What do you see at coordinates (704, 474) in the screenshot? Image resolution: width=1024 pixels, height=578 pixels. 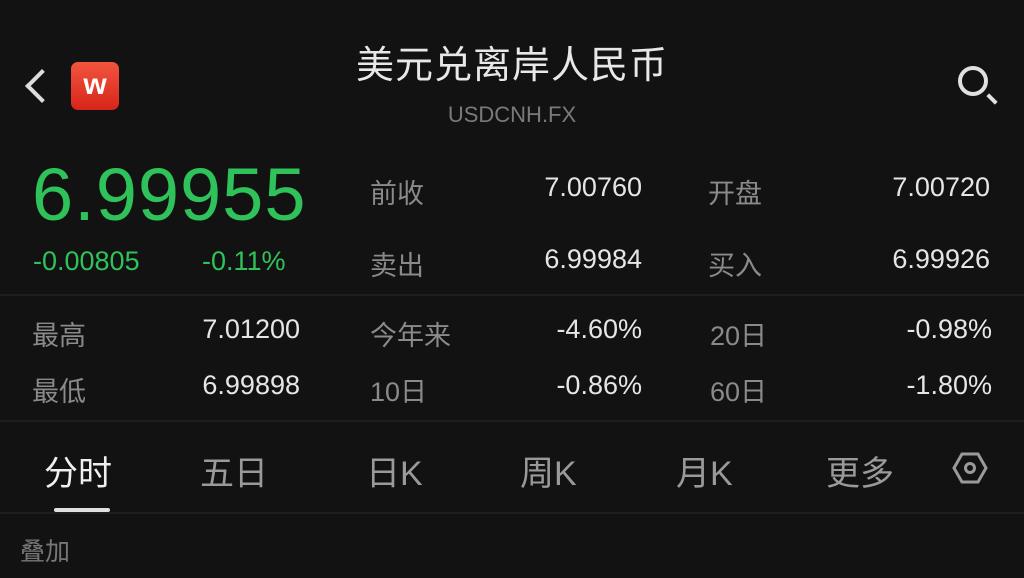 I see `tab-monthly-k: 月K` at bounding box center [704, 474].